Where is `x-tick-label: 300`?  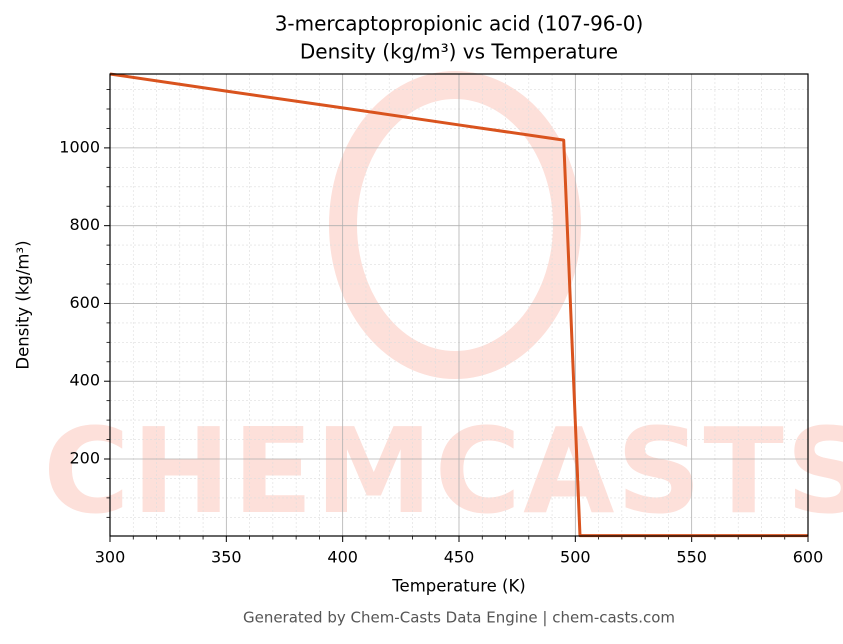 x-tick-label: 300 is located at coordinates (110, 557).